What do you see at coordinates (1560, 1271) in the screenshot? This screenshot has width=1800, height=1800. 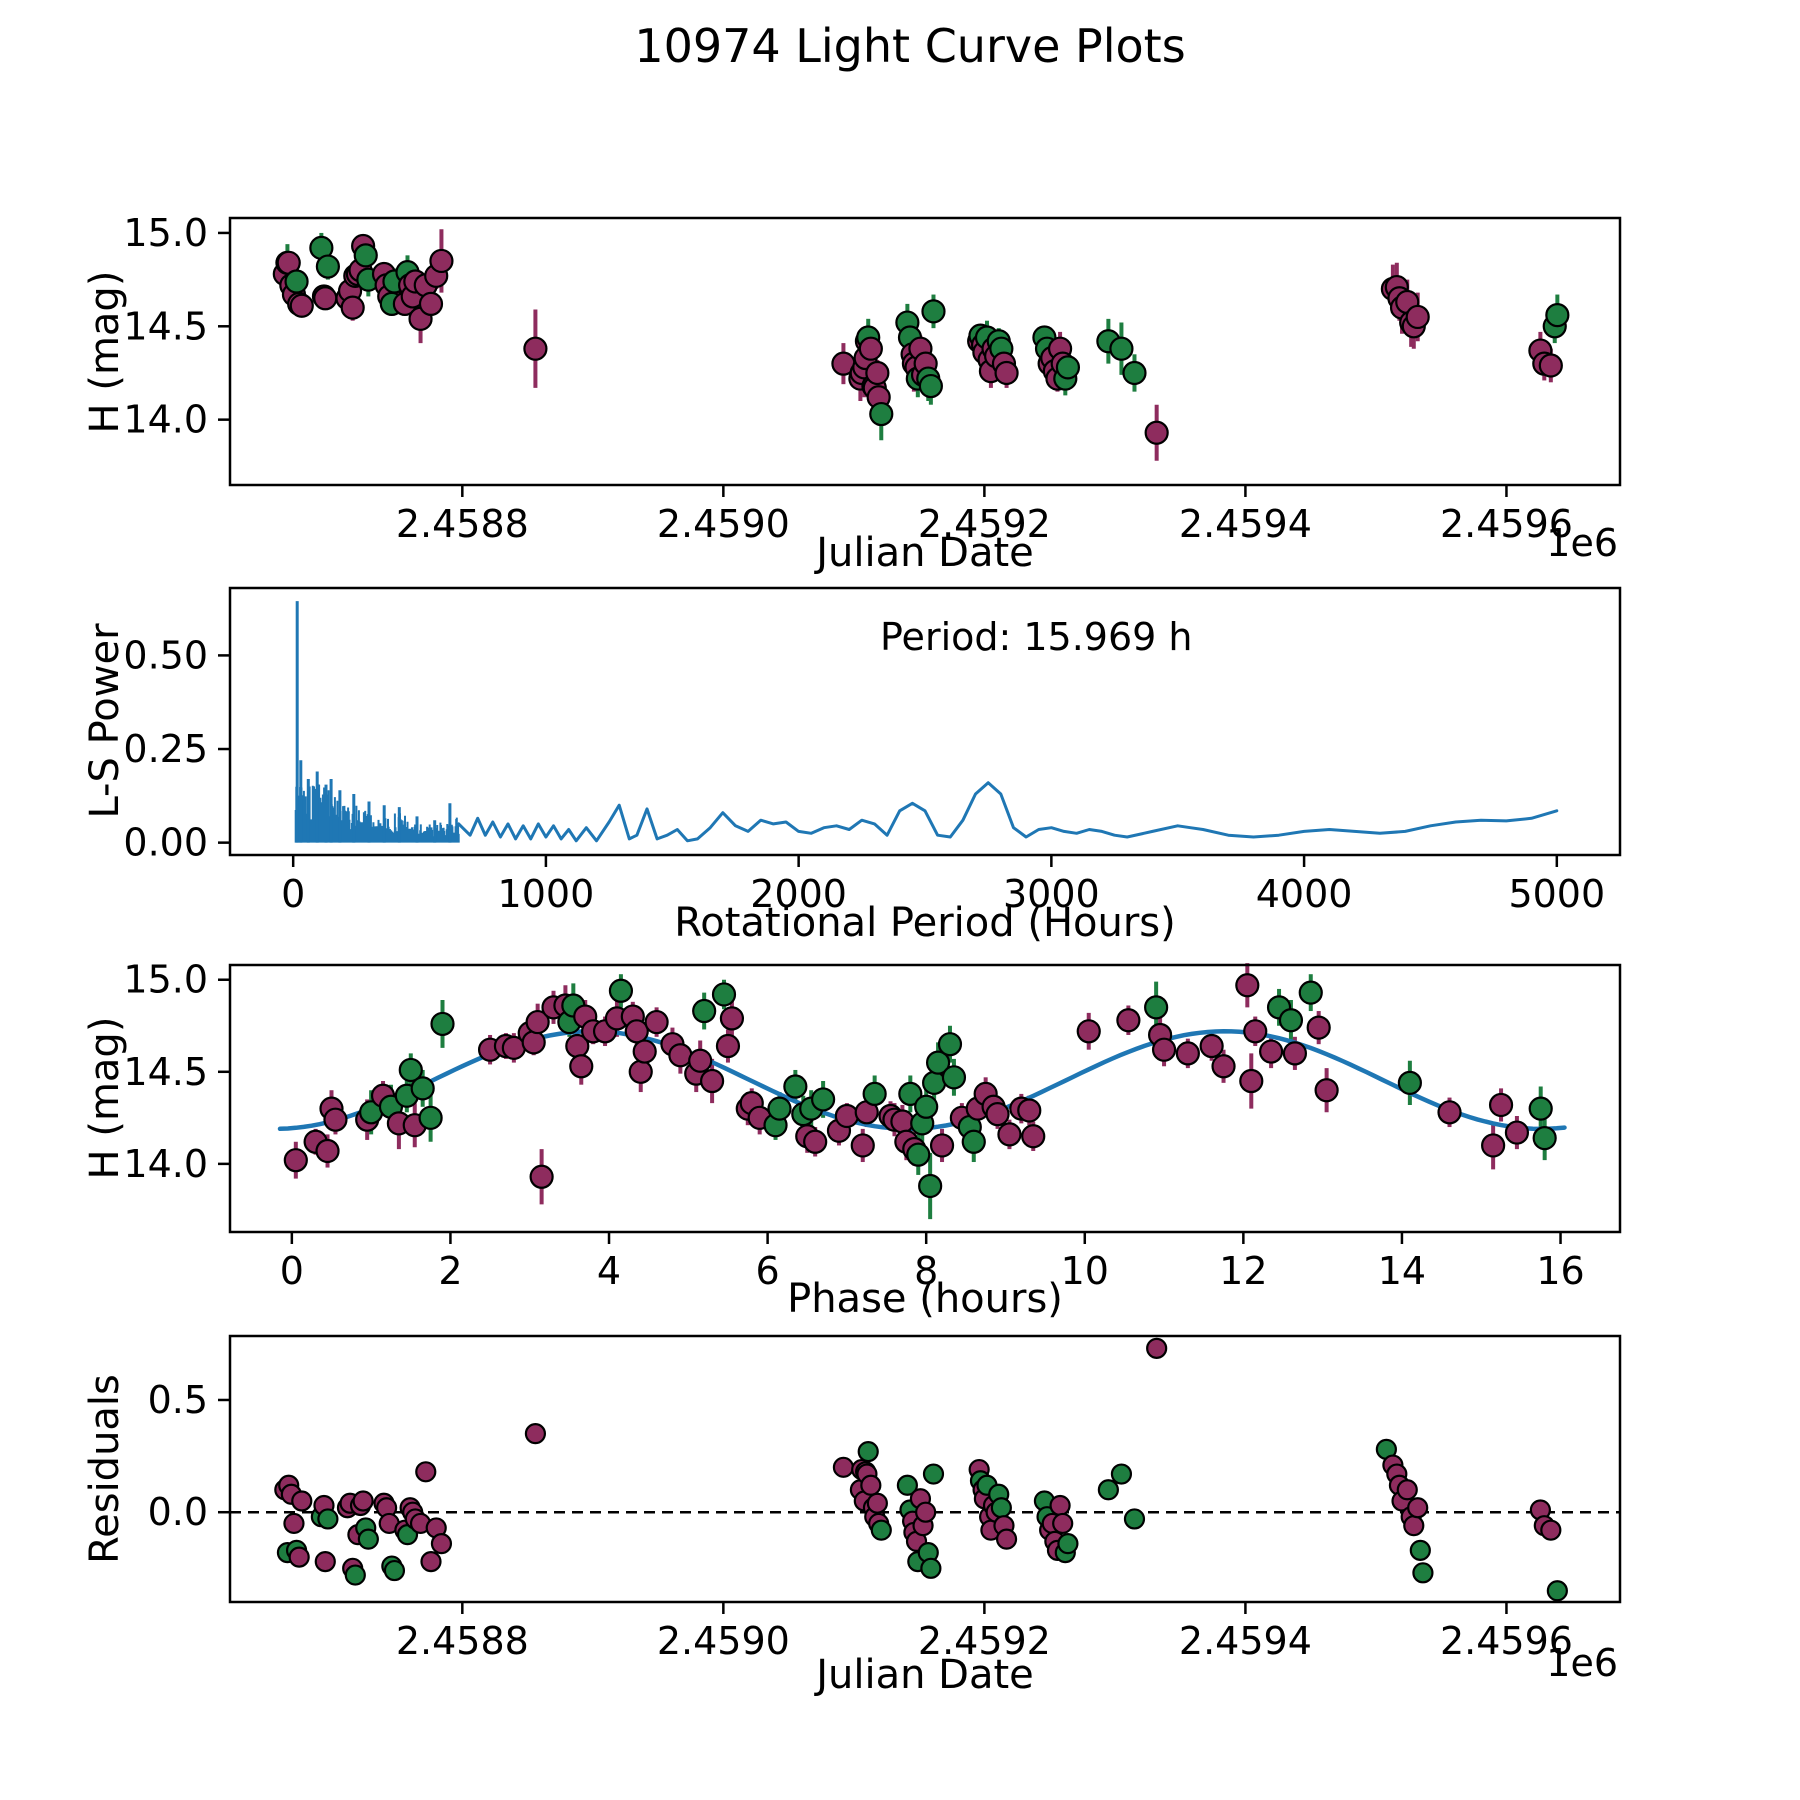 I see `x-tick-label: 16` at bounding box center [1560, 1271].